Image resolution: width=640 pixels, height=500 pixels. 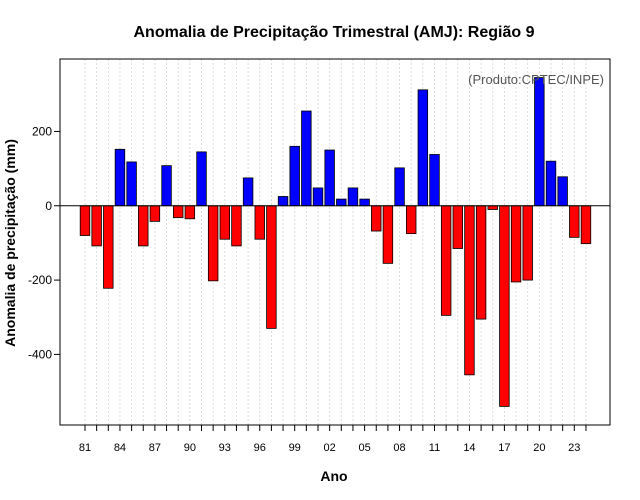 What do you see at coordinates (364, 448) in the screenshot?
I see `x-tick-label: 05` at bounding box center [364, 448].